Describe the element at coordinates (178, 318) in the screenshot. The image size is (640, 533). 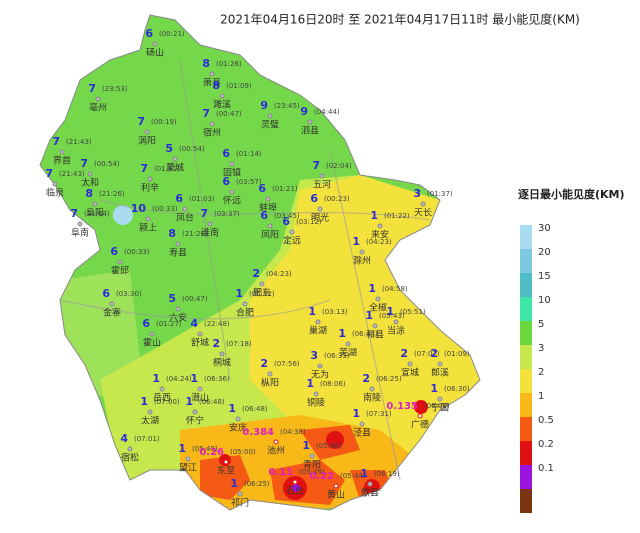
I see `station-name: 六安` at that location.